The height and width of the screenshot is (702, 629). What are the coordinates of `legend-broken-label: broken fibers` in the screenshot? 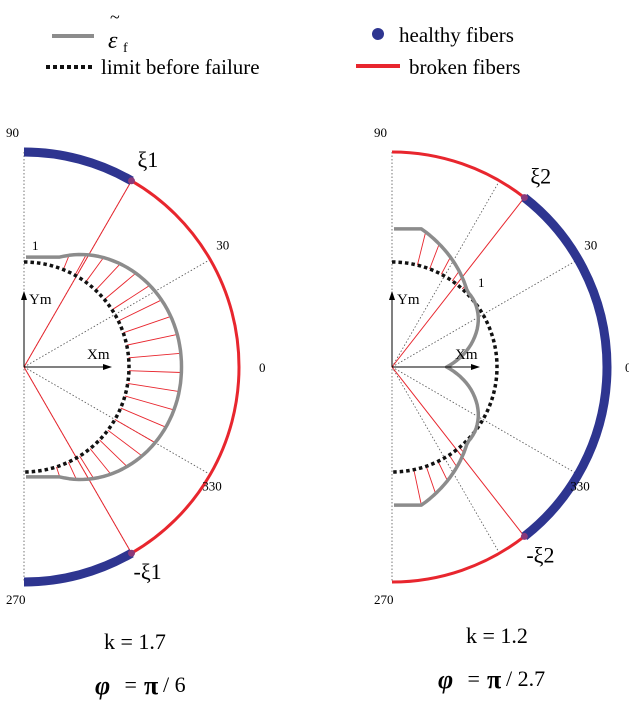 It's located at (464, 67).